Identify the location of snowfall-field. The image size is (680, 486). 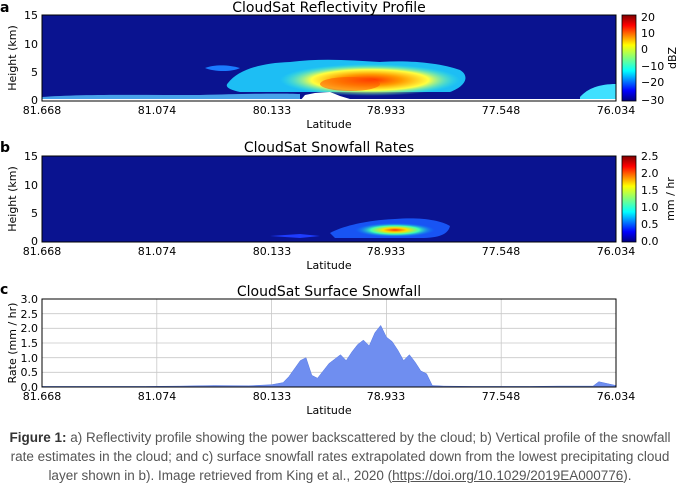
(329, 199).